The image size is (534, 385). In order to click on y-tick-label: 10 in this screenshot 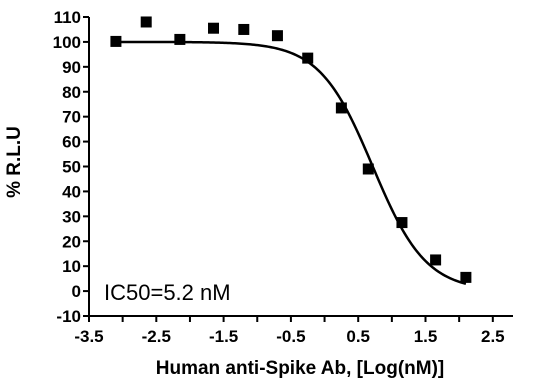, I will do `click(71, 266)`.